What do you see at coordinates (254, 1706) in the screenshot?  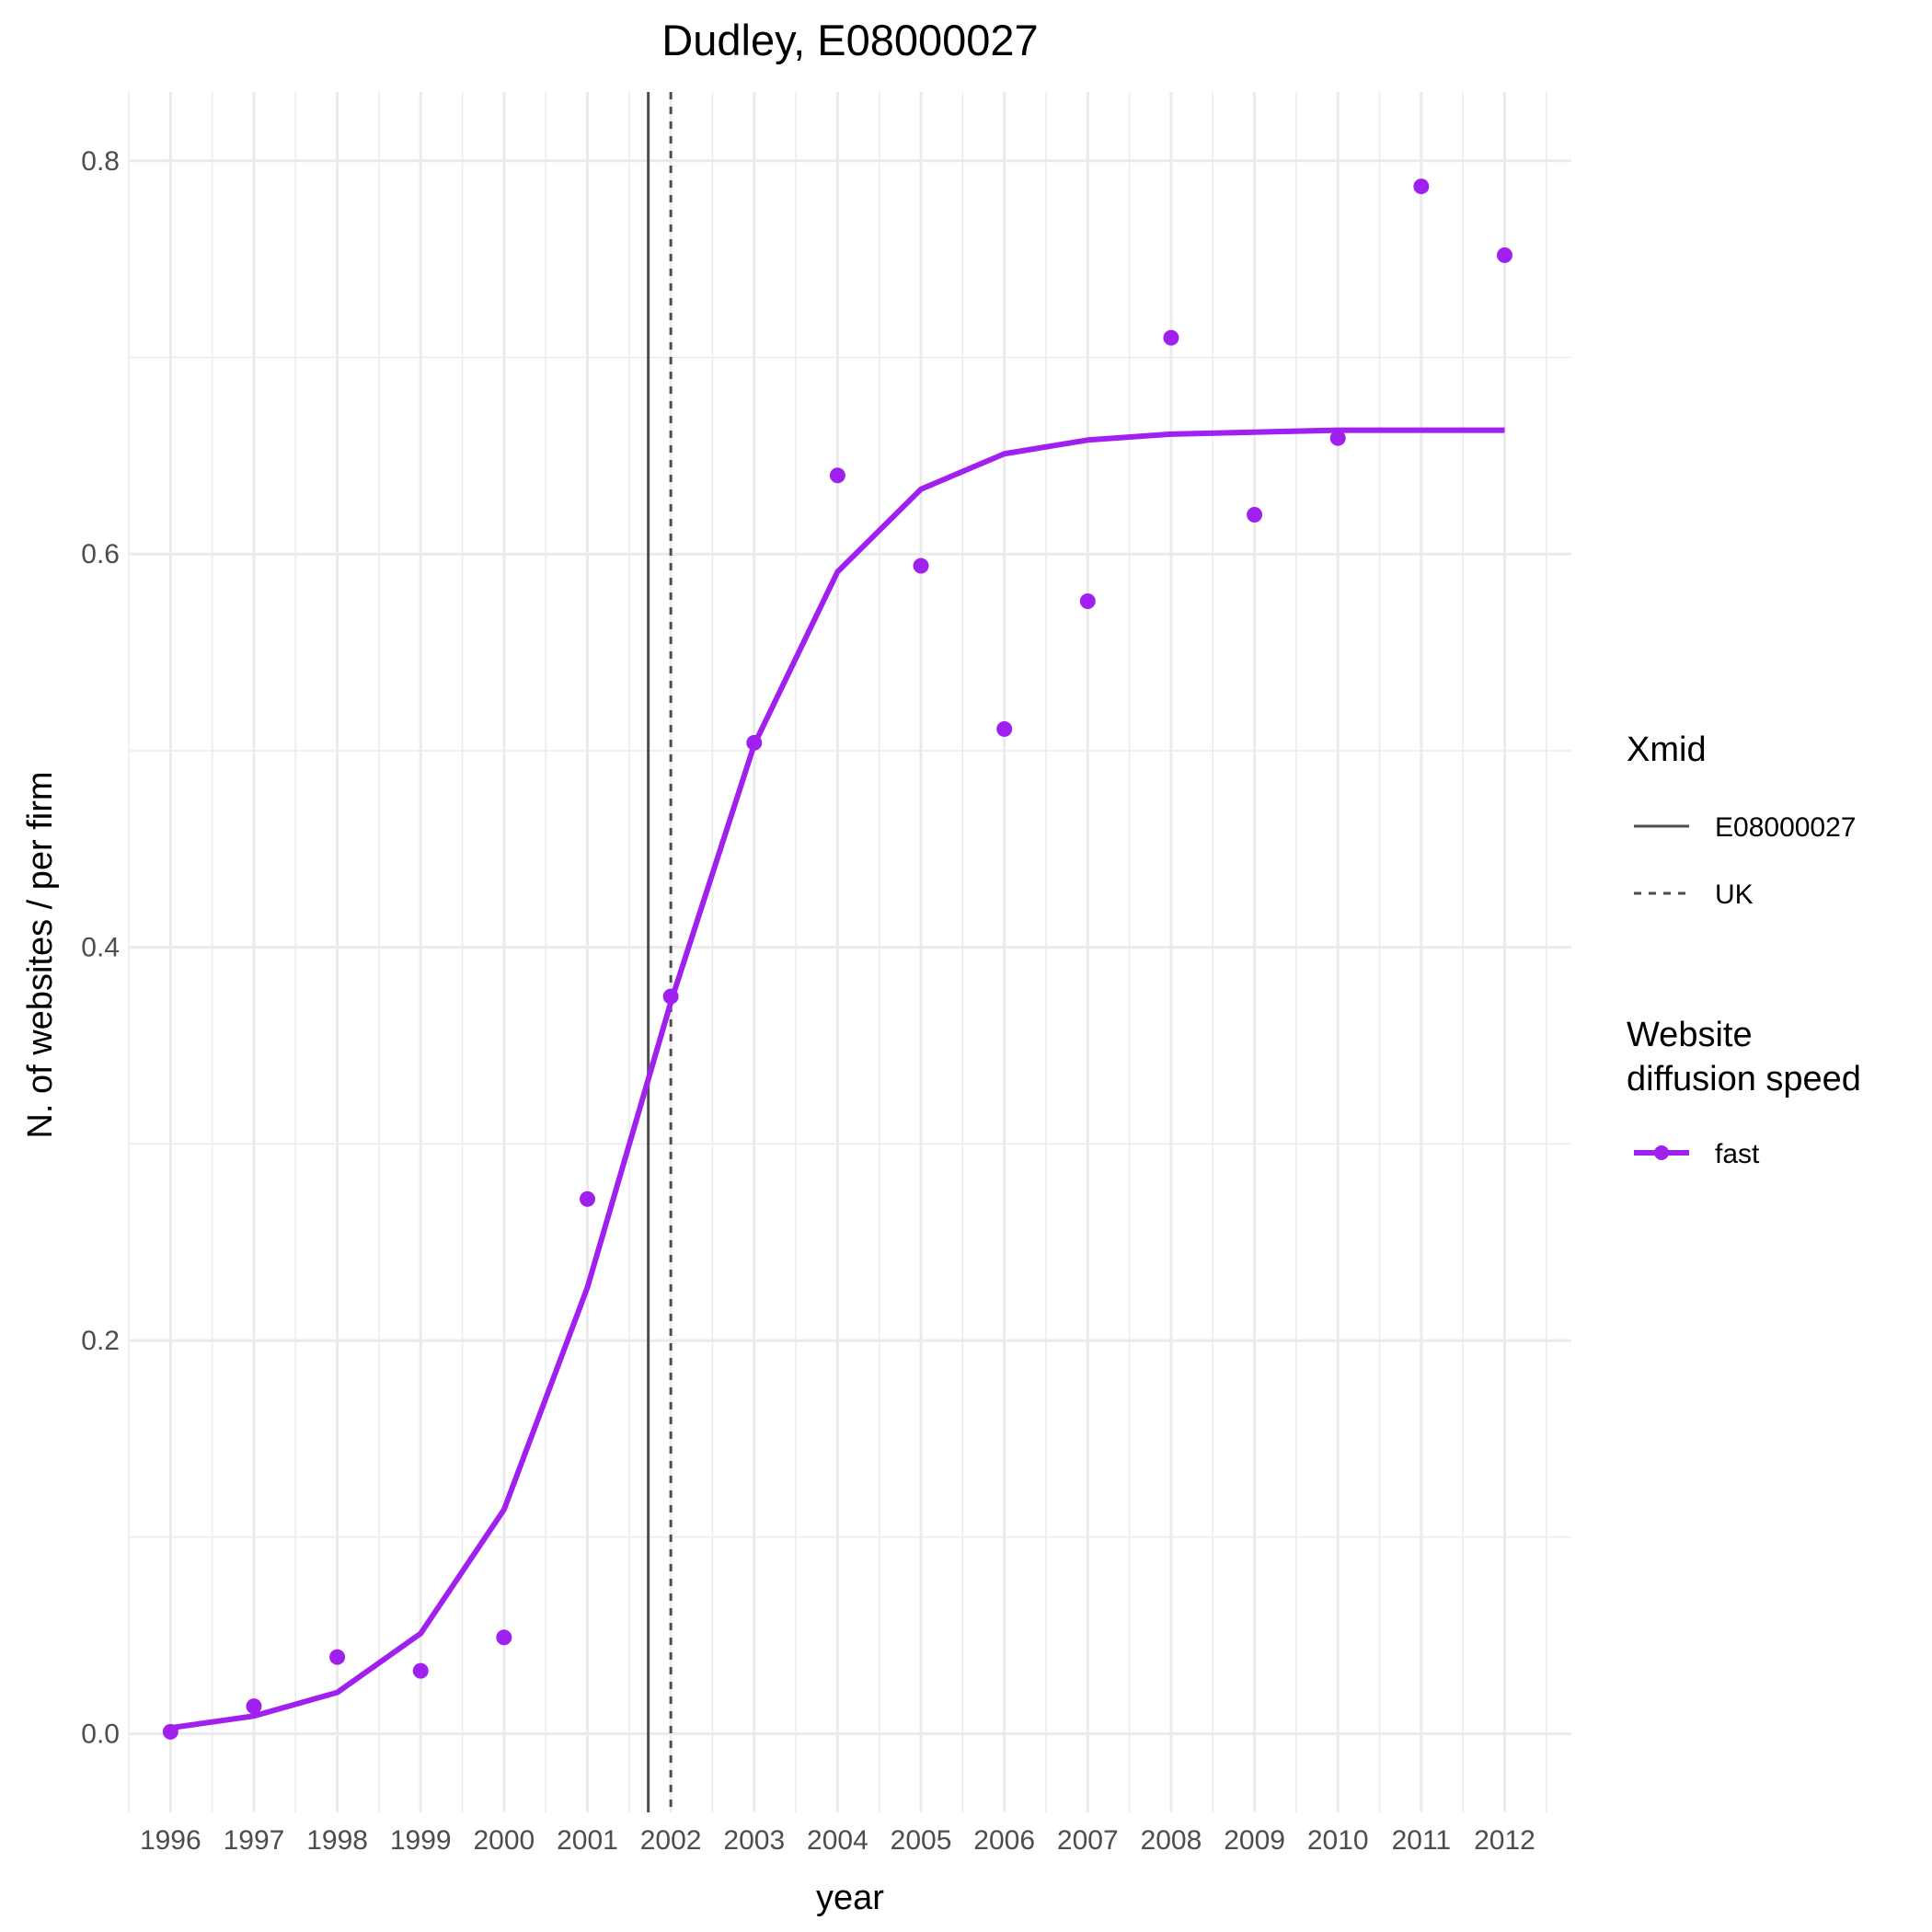 I see `data-point-1997` at bounding box center [254, 1706].